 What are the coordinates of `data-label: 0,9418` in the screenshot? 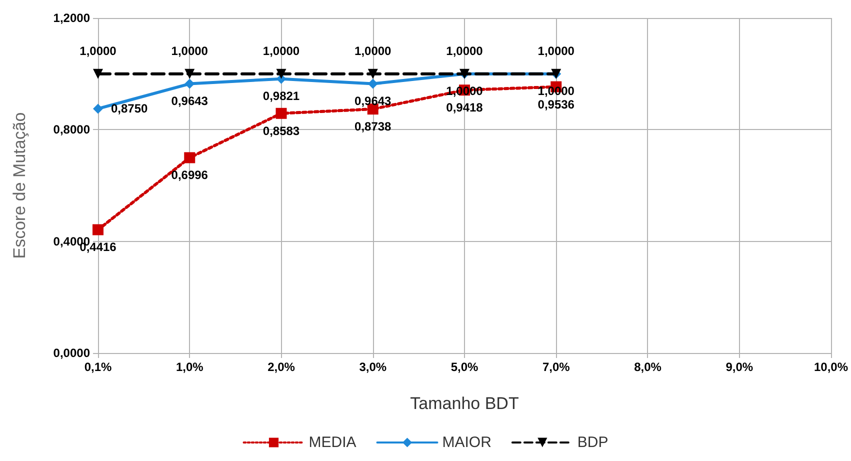 It's located at (465, 107).